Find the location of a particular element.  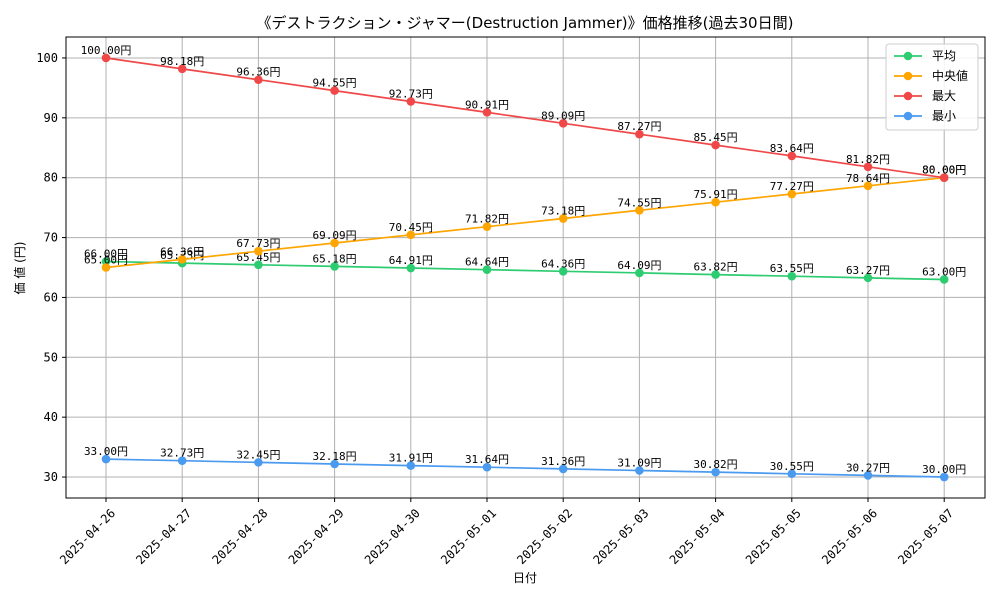

data-label: 66.36円 is located at coordinates (182, 251).